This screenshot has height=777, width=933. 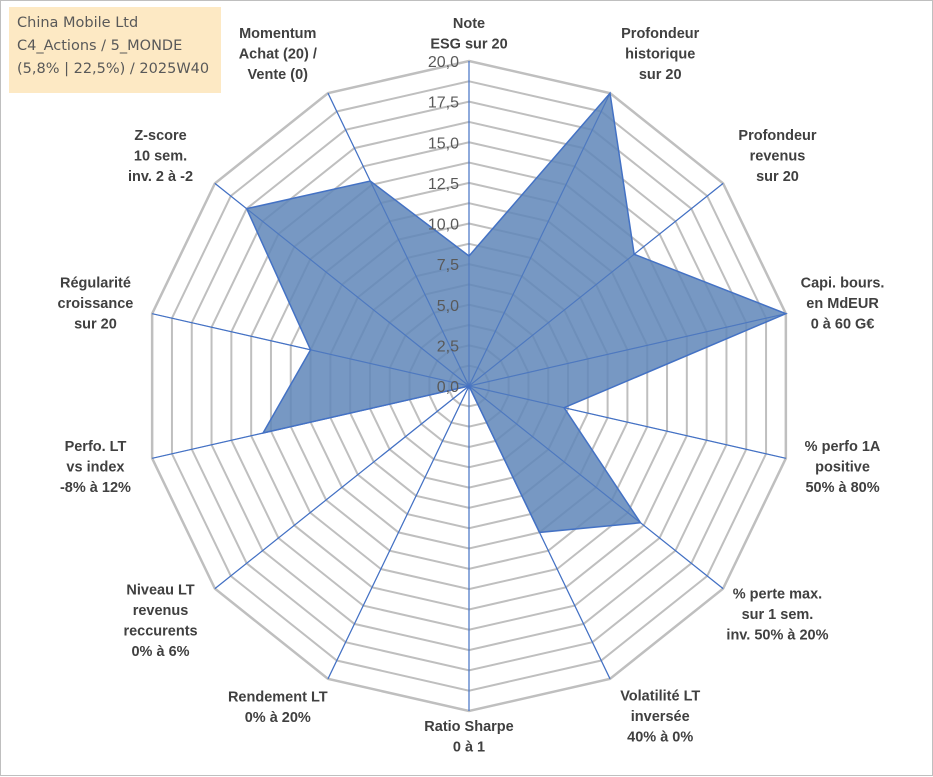 I want to click on tick-label: 7,5, so click(x=448, y=265).